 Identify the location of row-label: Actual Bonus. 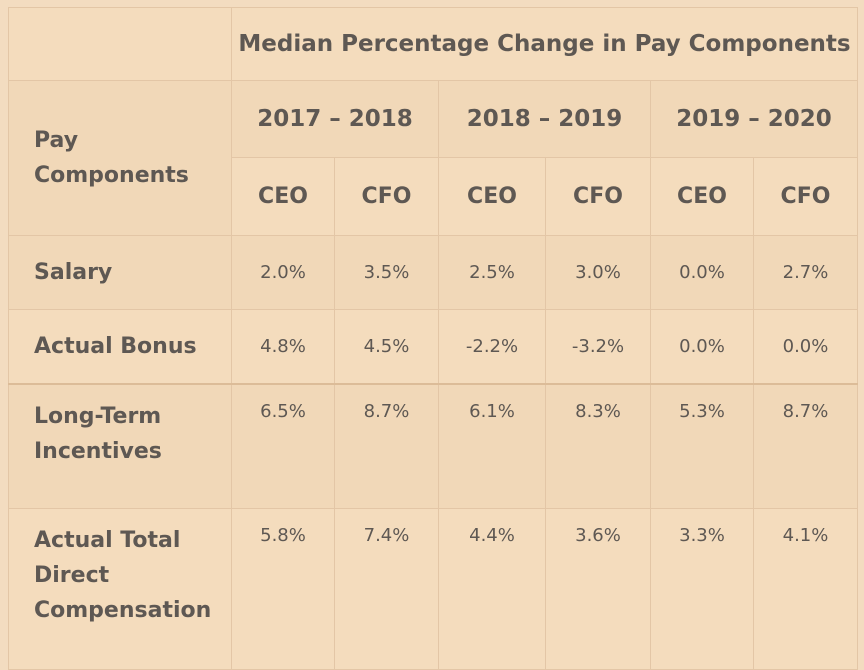
(120, 347).